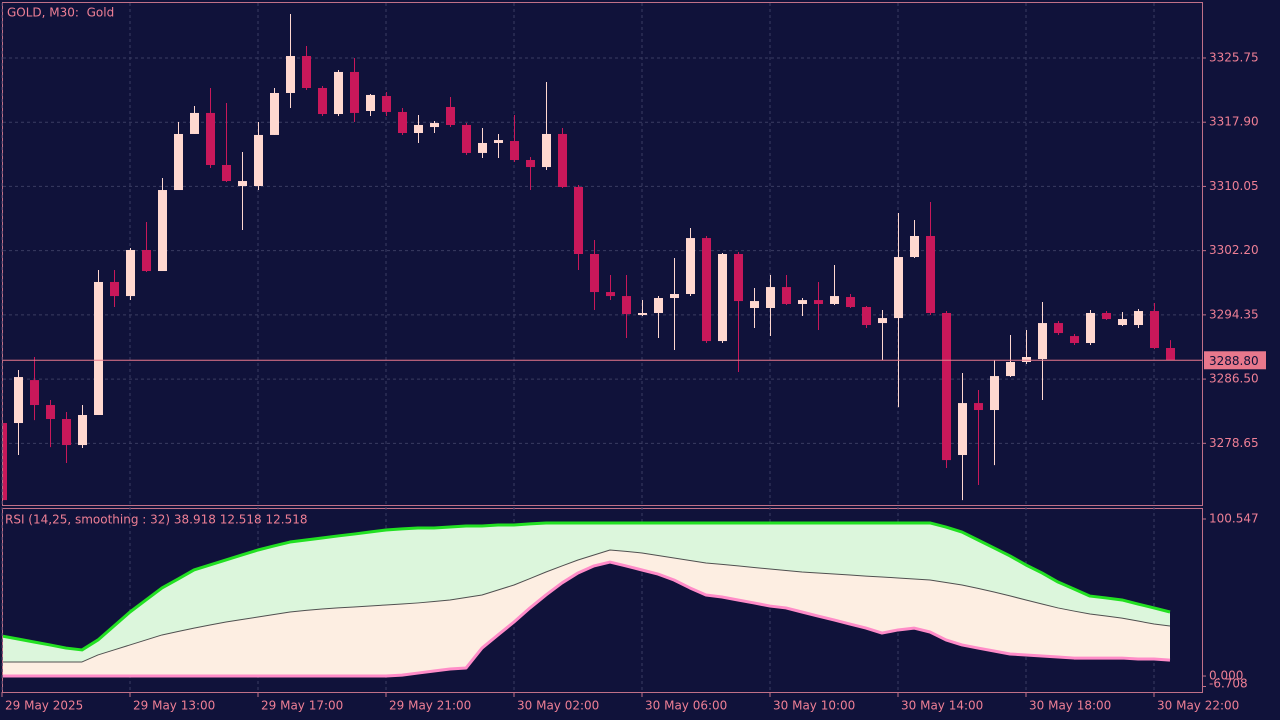 Image resolution: width=1280 pixels, height=720 pixels. What do you see at coordinates (1228, 684) in the screenshot?
I see `y2-tick-label: -6.708` at bounding box center [1228, 684].